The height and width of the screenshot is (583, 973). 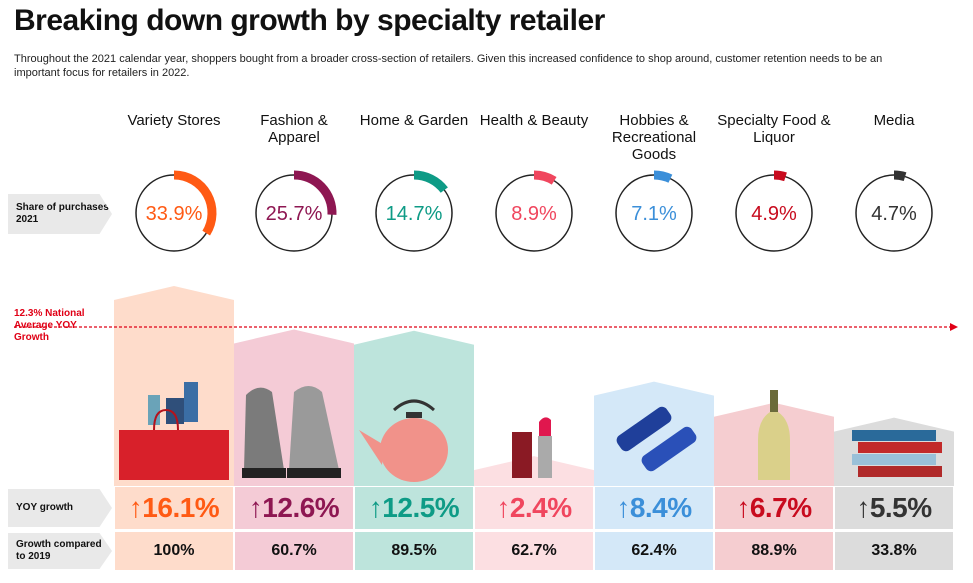 I want to click on category-header-6: Media, so click(x=894, y=120).